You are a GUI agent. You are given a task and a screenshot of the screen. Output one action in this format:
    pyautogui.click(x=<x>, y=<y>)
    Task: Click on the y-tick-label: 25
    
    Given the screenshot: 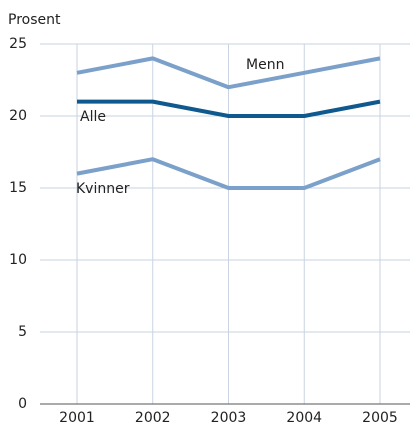 What is the action you would take?
    pyautogui.click(x=18, y=44)
    